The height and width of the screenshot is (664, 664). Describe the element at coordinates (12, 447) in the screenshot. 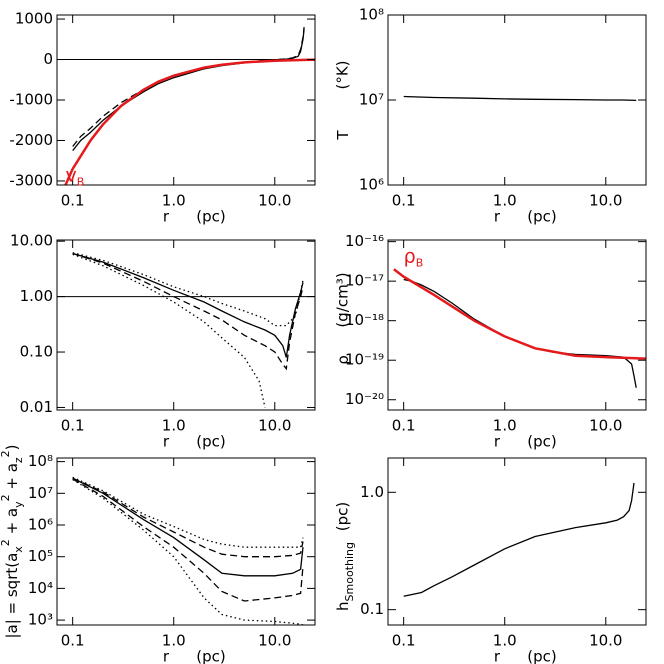

I see `label-part: )` at that location.